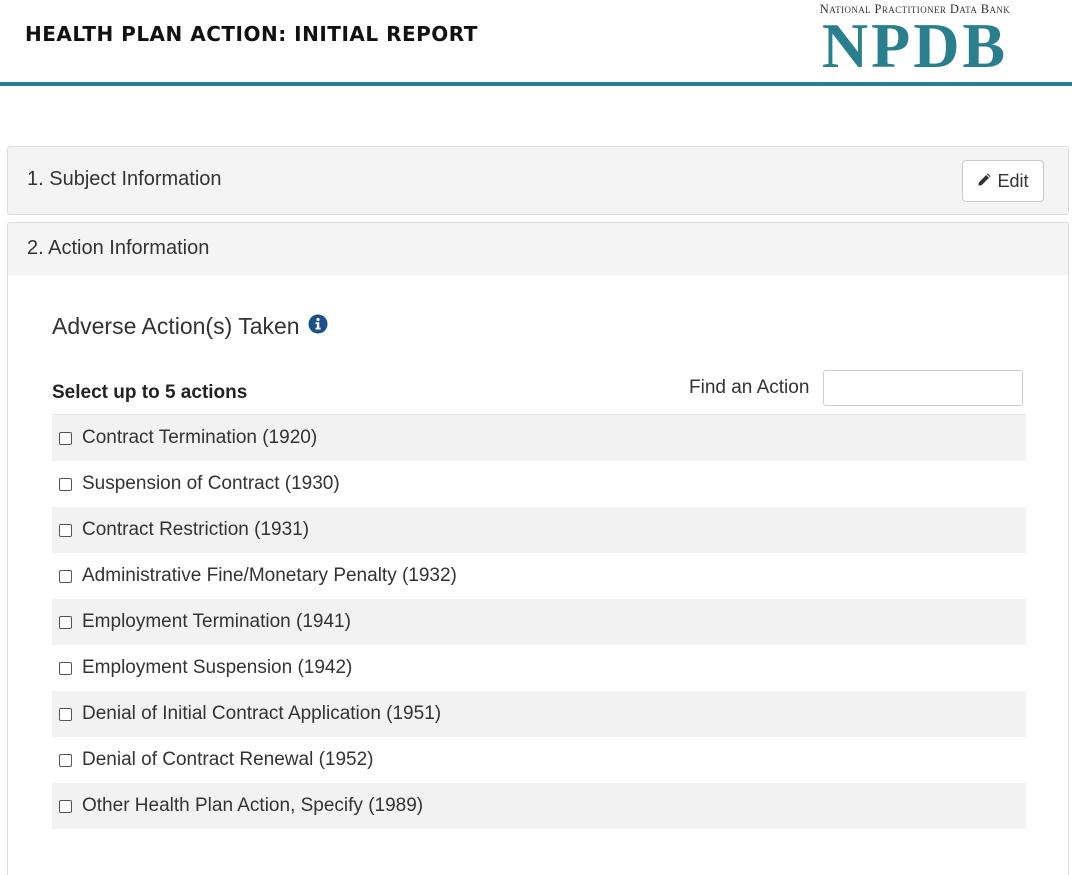 This screenshot has height=875, width=1072. I want to click on find-action-label: Find an Action, so click(749, 387).